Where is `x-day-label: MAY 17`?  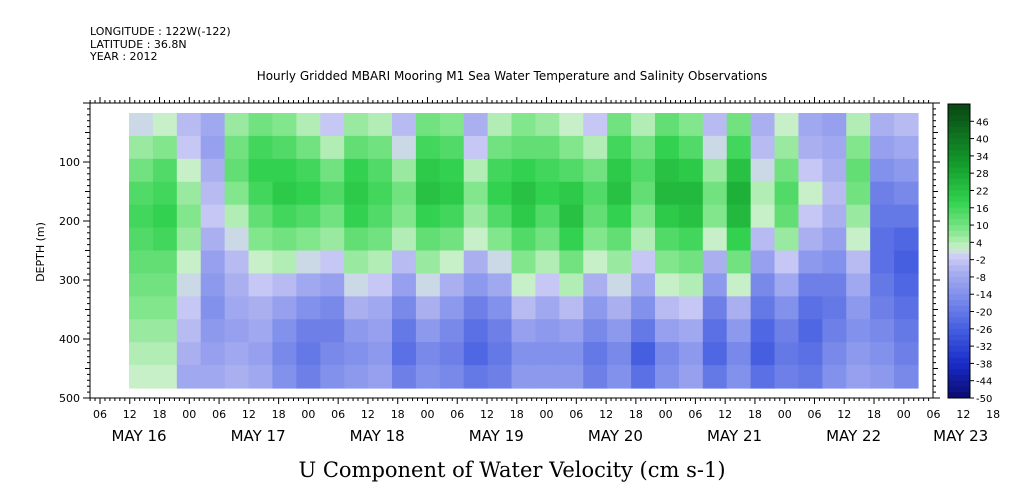
x-day-label: MAY 17 is located at coordinates (258, 436).